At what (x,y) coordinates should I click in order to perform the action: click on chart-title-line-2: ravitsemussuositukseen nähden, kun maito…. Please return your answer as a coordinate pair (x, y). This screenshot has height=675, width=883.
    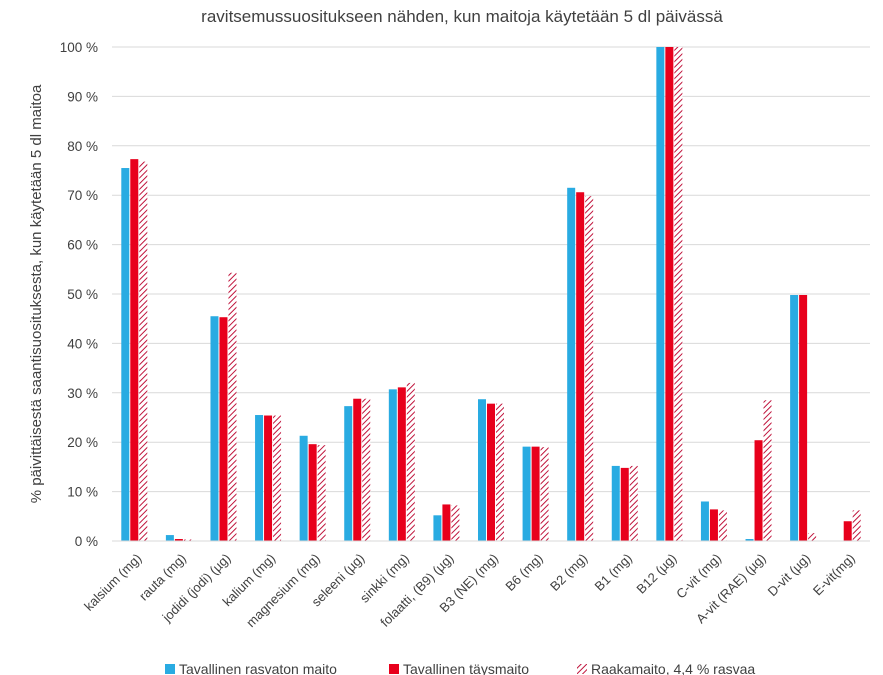
    Looking at the image, I should click on (462, 16).